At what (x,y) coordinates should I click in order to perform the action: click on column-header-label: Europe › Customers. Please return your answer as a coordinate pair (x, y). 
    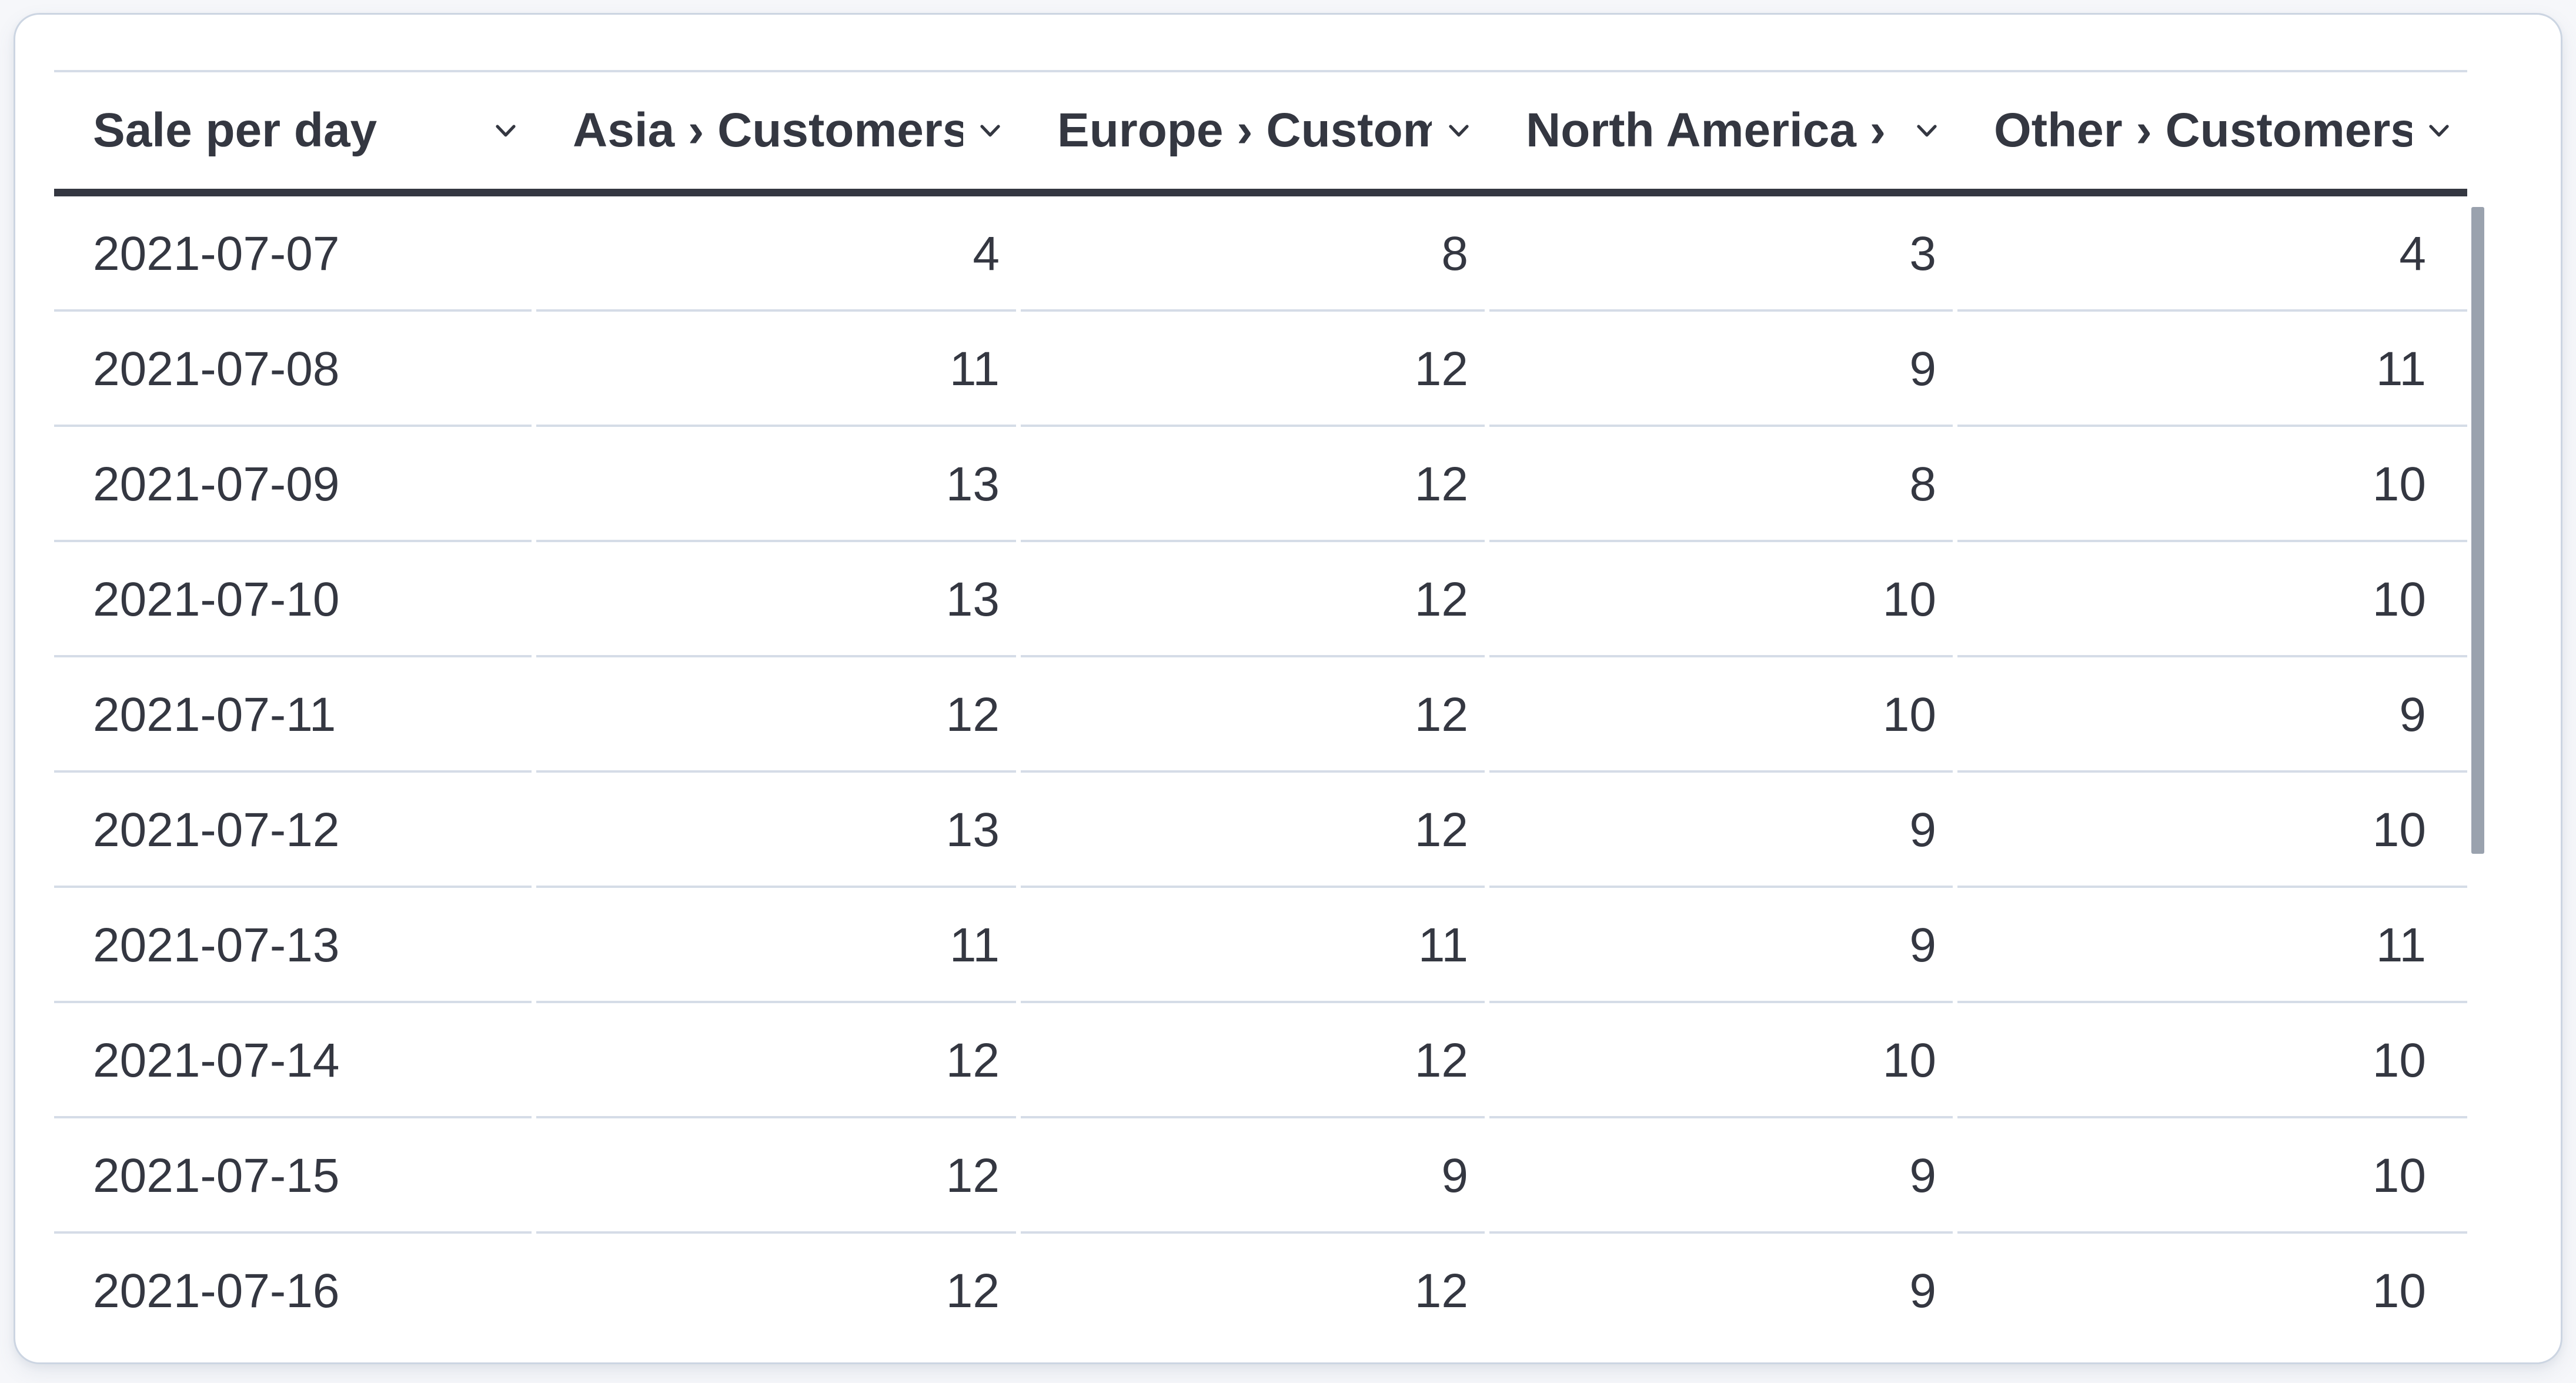
    Looking at the image, I should click on (1244, 130).